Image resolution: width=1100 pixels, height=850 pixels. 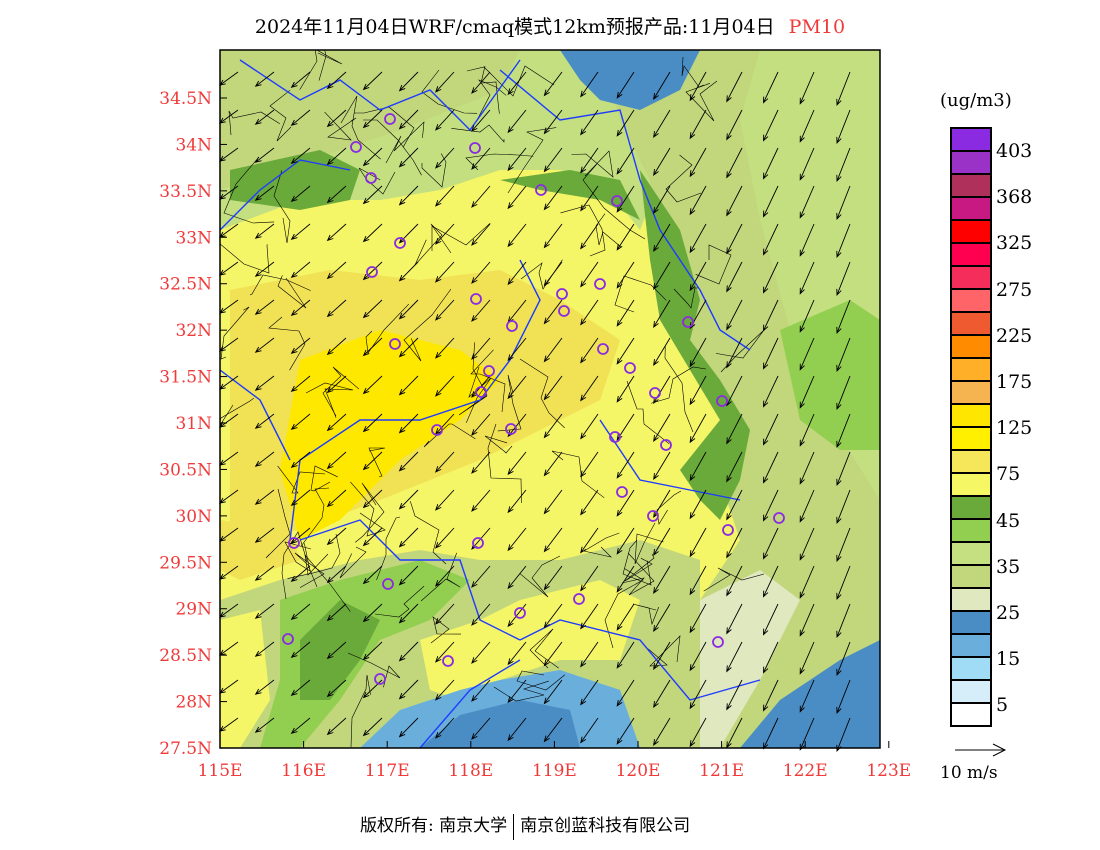 What do you see at coordinates (1014, 382) in the screenshot?
I see `legend-label: 175` at bounding box center [1014, 382].